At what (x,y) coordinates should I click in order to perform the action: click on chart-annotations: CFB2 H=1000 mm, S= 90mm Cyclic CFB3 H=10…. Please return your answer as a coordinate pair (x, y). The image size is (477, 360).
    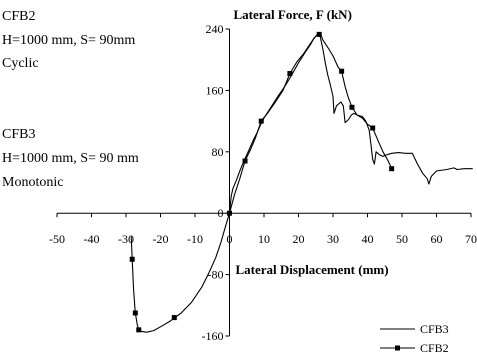
    Looking at the image, I should click on (70, 99).